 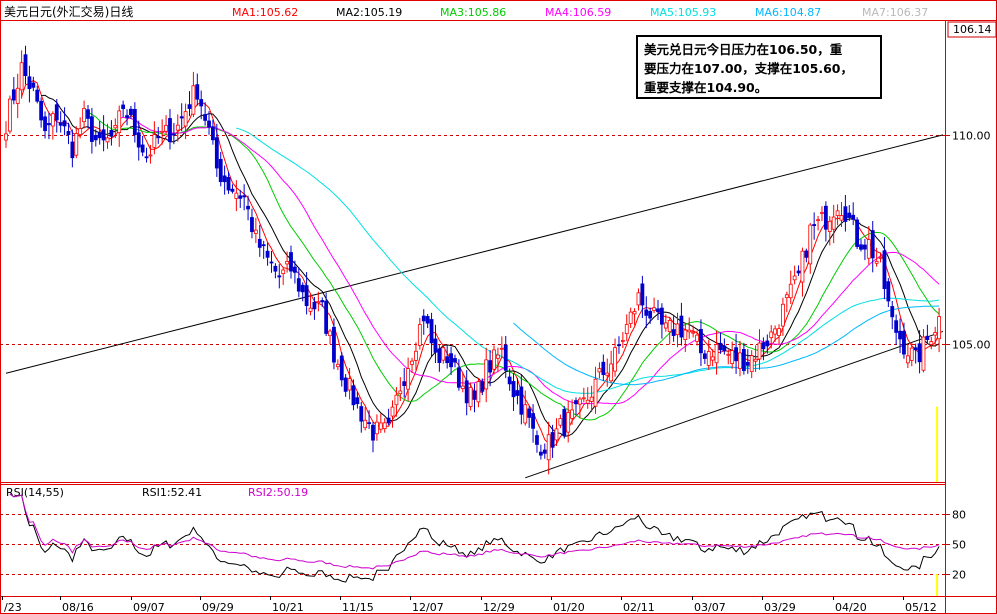 I want to click on current-price-box, so click(x=972, y=29).